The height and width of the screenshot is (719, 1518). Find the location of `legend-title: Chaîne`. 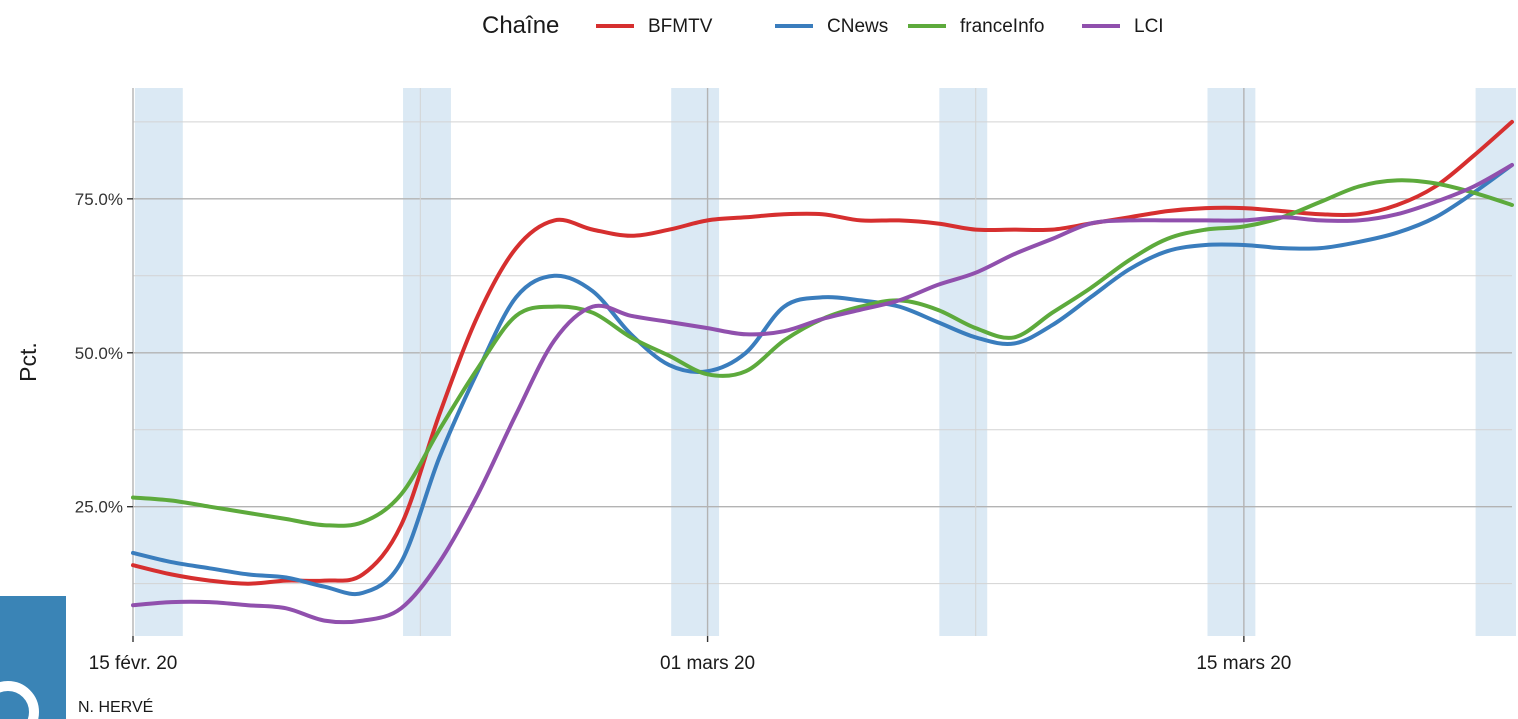

legend-title: Chaîne is located at coordinates (520, 25).